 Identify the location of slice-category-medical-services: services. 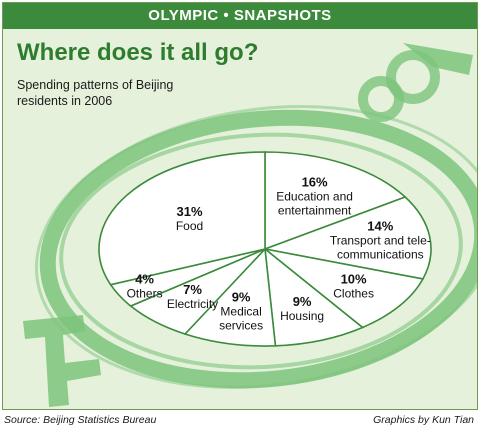
(241, 326).